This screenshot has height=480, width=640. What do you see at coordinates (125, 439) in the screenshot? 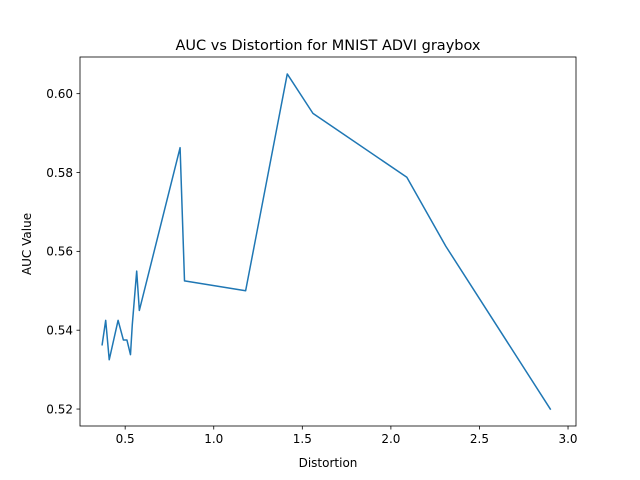
I see `x-tick-label: 0.5` at bounding box center [125, 439].